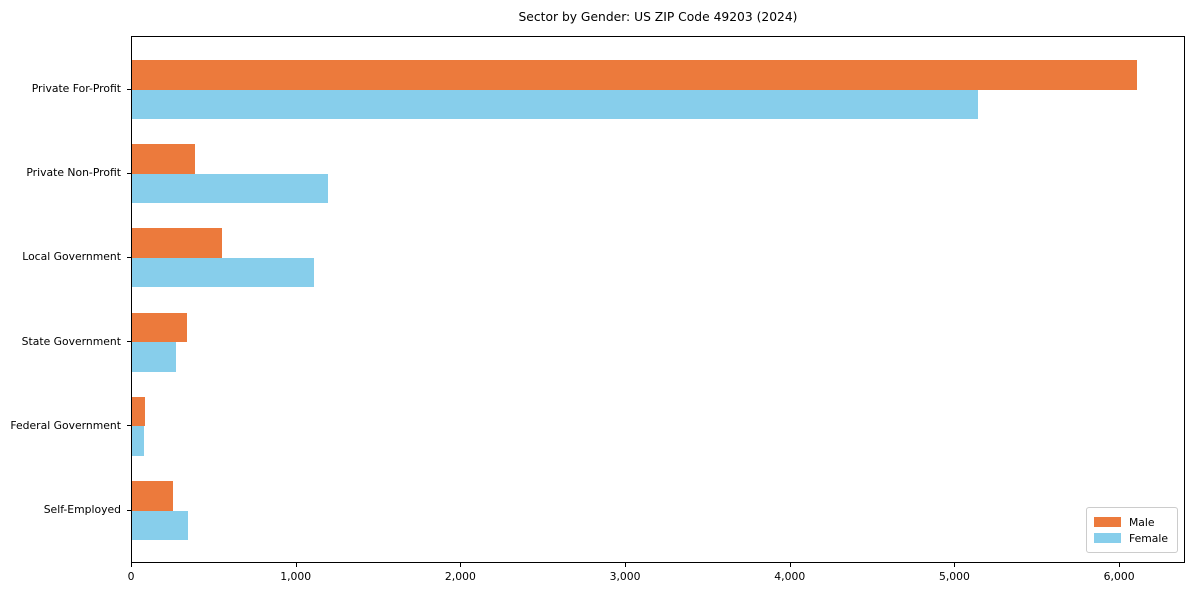 The width and height of the screenshot is (1200, 600). Describe the element at coordinates (460, 576) in the screenshot. I see `x-tick-label: 2,000` at that location.